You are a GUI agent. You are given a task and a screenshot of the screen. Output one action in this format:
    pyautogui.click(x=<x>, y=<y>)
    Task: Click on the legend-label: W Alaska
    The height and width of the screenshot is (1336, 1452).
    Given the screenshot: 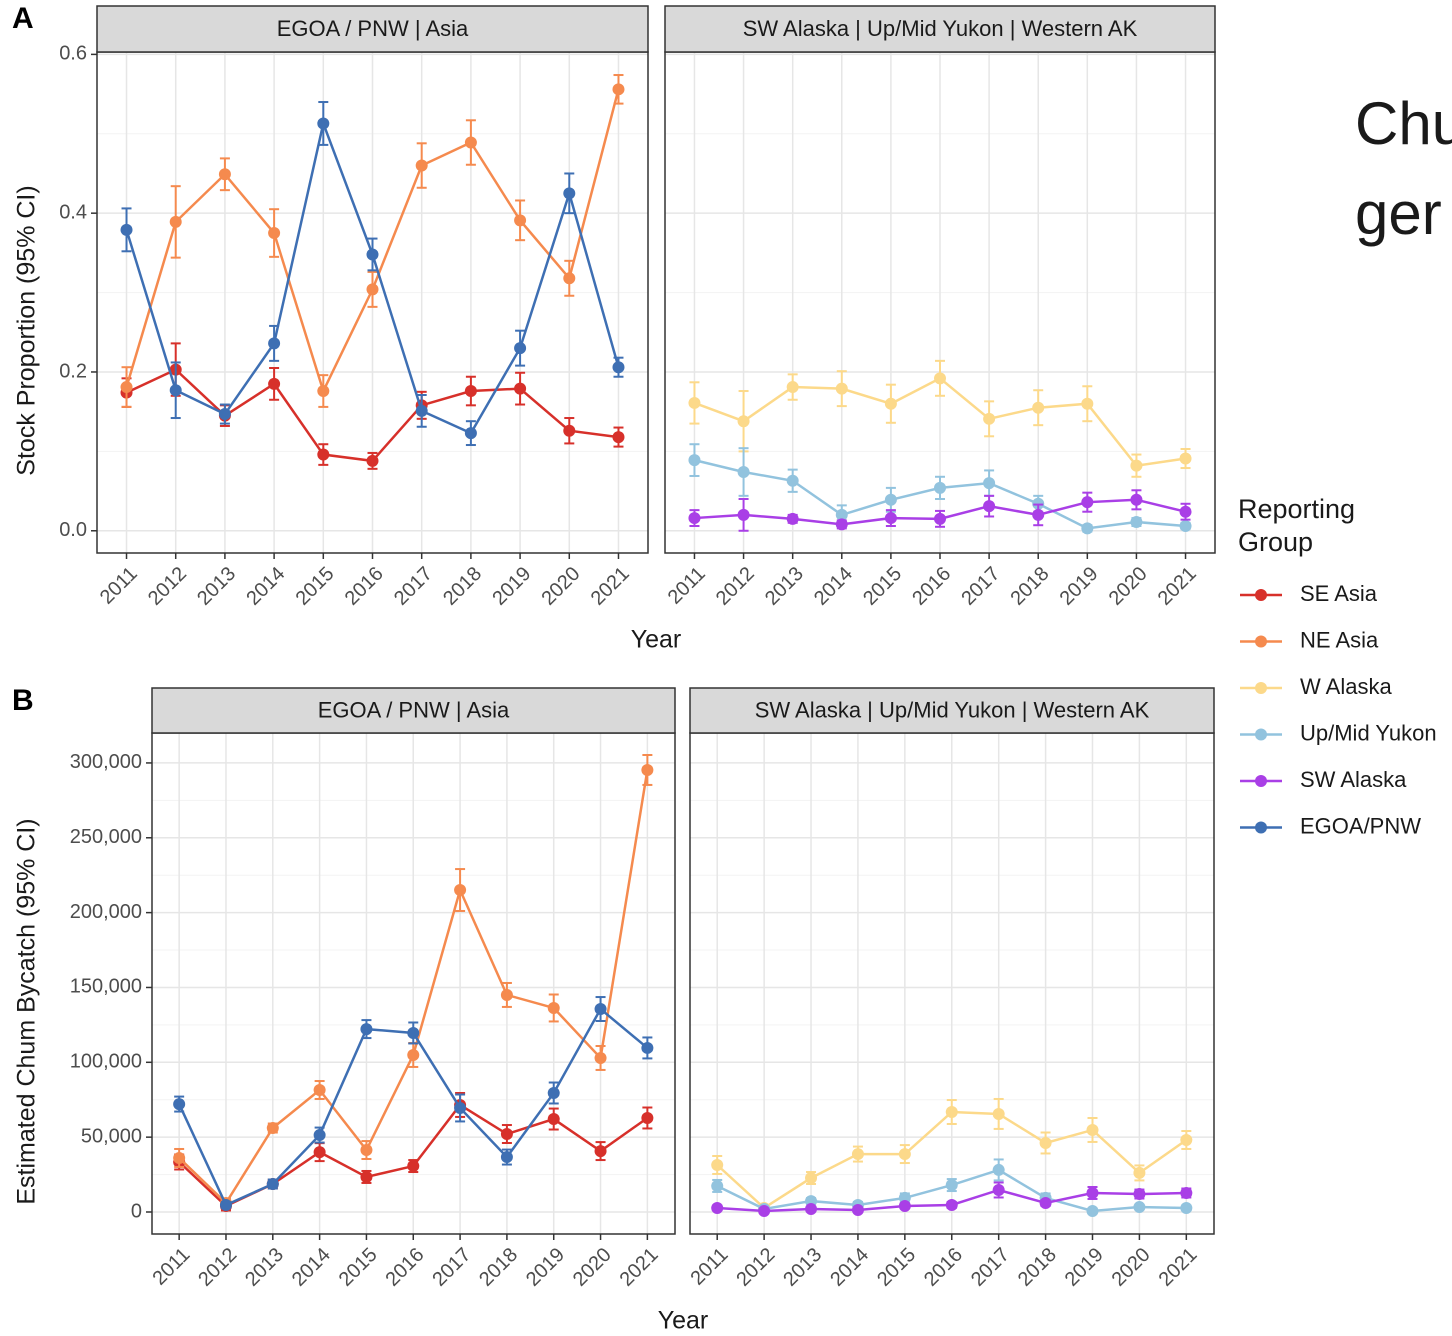 What is the action you would take?
    pyautogui.click(x=1346, y=686)
    